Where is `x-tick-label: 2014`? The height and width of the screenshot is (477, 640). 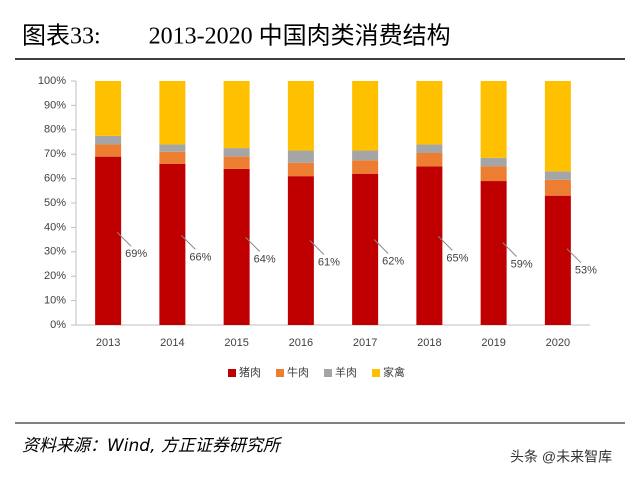 x-tick-label: 2014 is located at coordinates (172, 343).